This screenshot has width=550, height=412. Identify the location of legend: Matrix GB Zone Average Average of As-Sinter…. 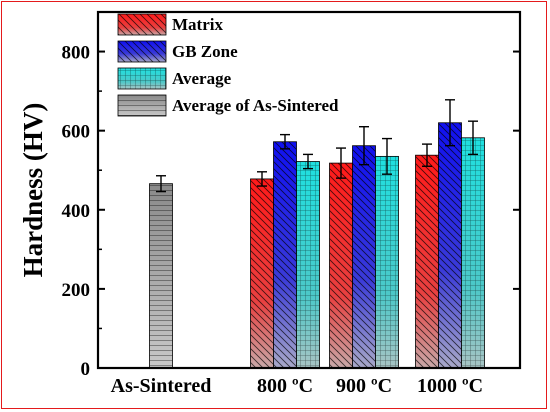
(228, 65).